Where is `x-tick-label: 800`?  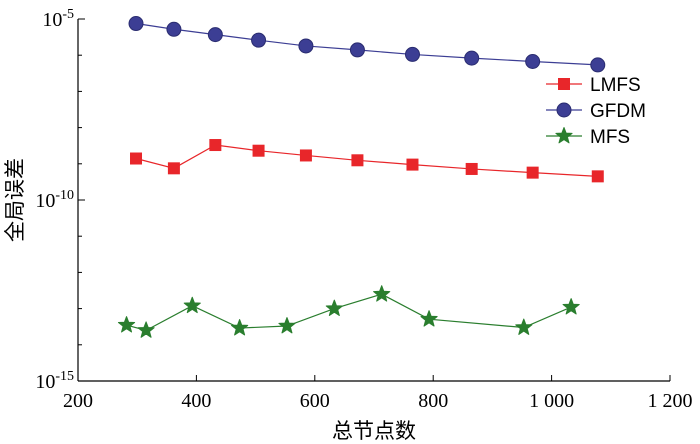 x-tick-label: 800 is located at coordinates (433, 401).